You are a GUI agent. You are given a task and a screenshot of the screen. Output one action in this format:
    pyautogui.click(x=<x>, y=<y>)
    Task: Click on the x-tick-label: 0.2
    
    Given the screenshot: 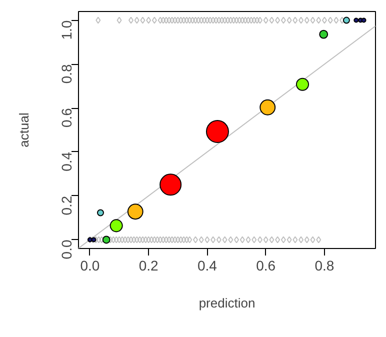 What is the action you would take?
    pyautogui.click(x=148, y=266)
    